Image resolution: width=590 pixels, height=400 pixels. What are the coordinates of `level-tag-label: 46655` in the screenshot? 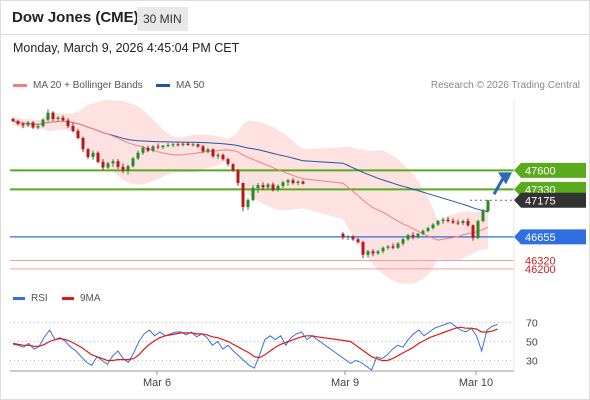 It's located at (540, 238).